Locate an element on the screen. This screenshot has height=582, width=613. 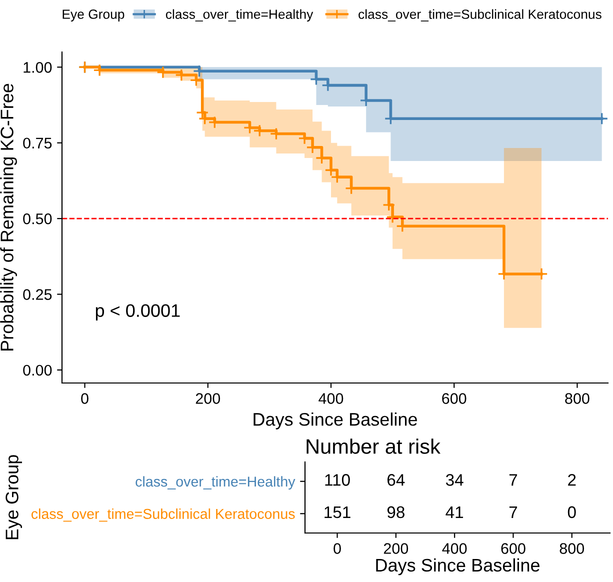
y-tick-label: 1.00 is located at coordinates (38, 67).